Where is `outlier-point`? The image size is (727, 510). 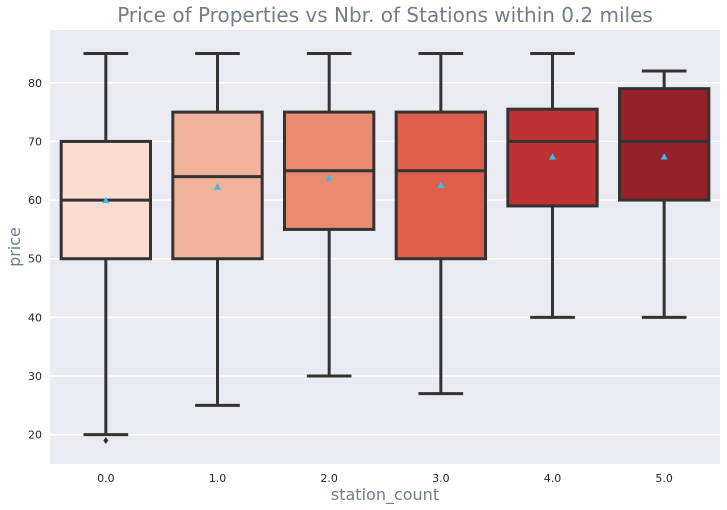 outlier-point is located at coordinates (106, 441).